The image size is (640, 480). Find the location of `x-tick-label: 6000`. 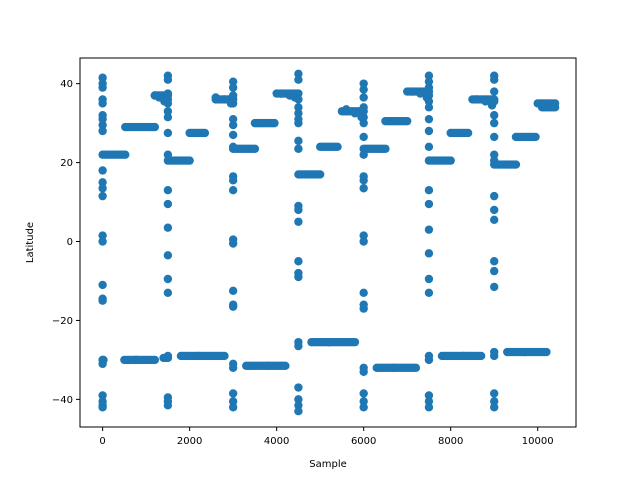

x-tick-label: 6000 is located at coordinates (363, 441).